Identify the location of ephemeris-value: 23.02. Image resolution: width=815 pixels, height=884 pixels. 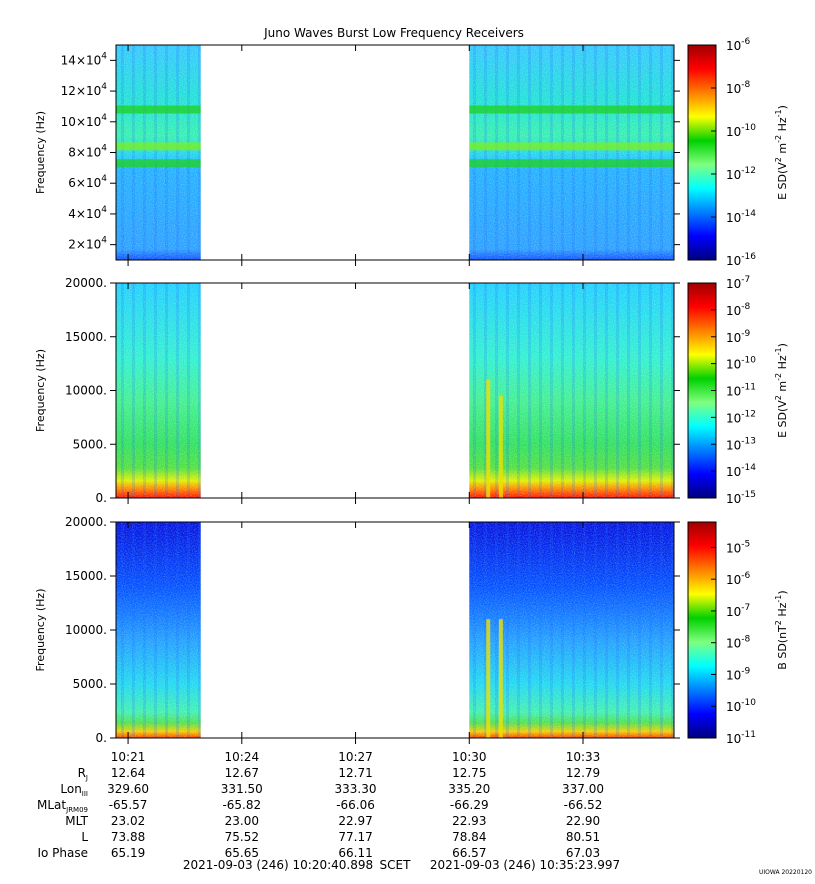
(128, 821).